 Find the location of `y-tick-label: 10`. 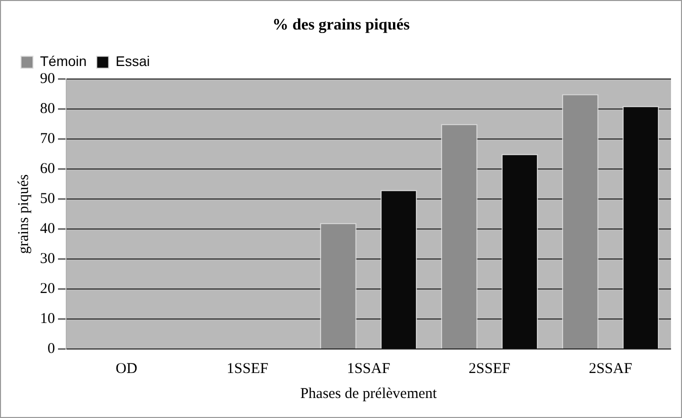

y-tick-label: 10 is located at coordinates (47, 318).